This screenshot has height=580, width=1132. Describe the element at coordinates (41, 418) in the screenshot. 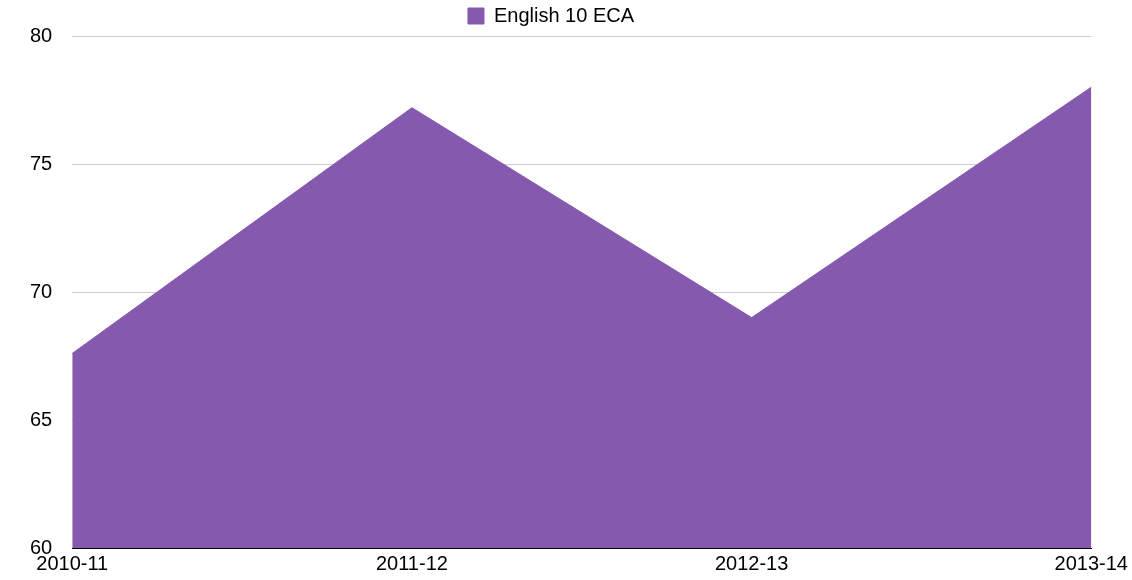

I see `y-tick-label: 65` at that location.